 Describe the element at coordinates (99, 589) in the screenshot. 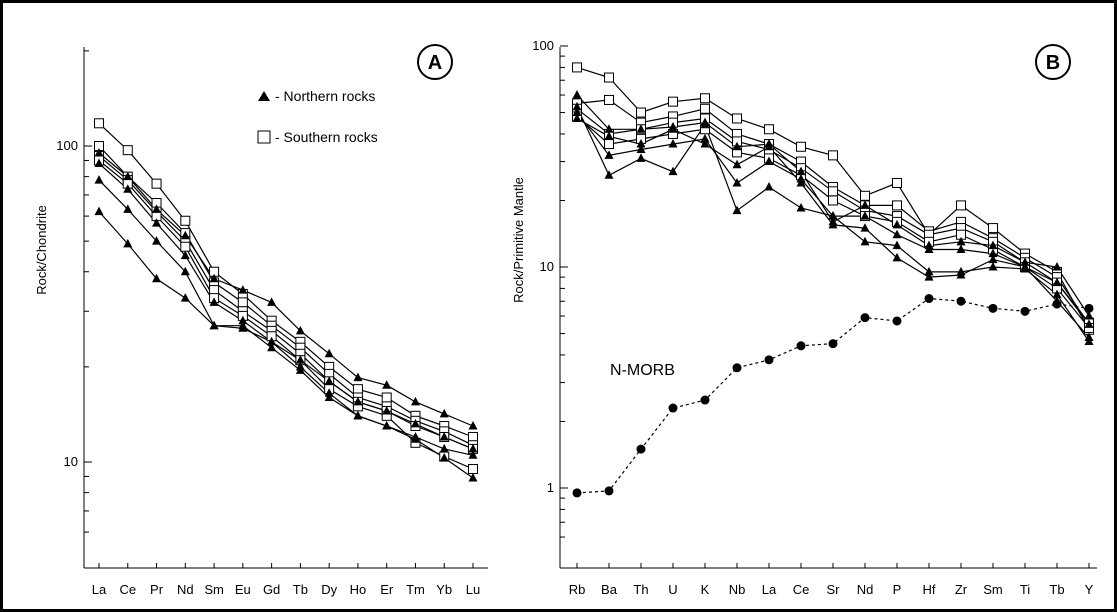

I see `panel-a-x-tick-label: La` at that location.